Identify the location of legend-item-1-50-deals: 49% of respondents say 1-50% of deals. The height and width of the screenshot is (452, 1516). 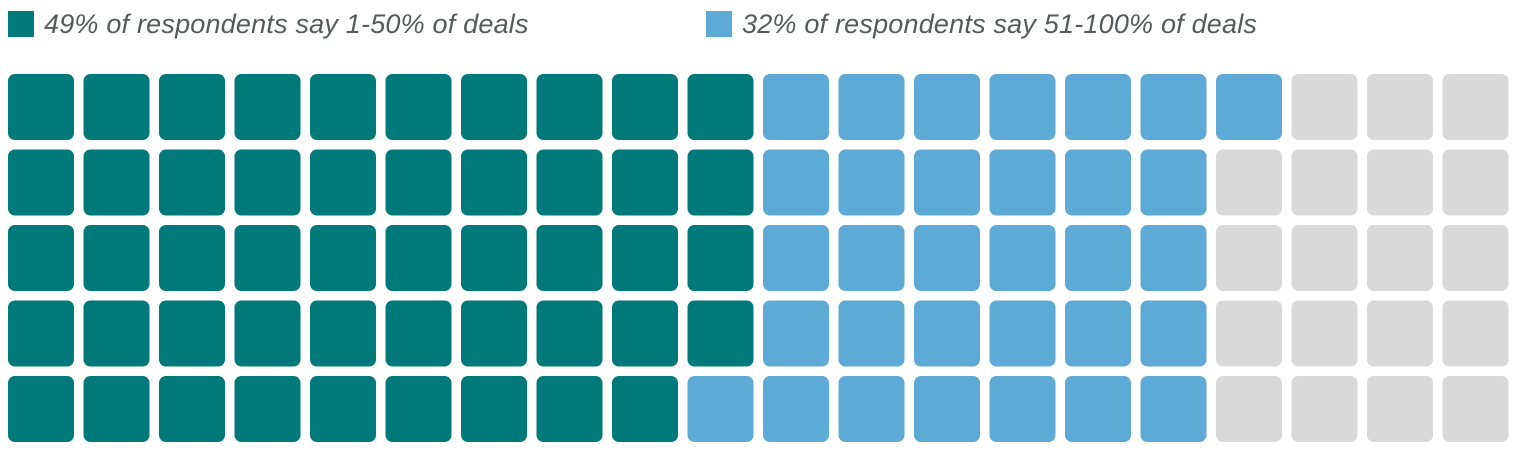
(268, 24).